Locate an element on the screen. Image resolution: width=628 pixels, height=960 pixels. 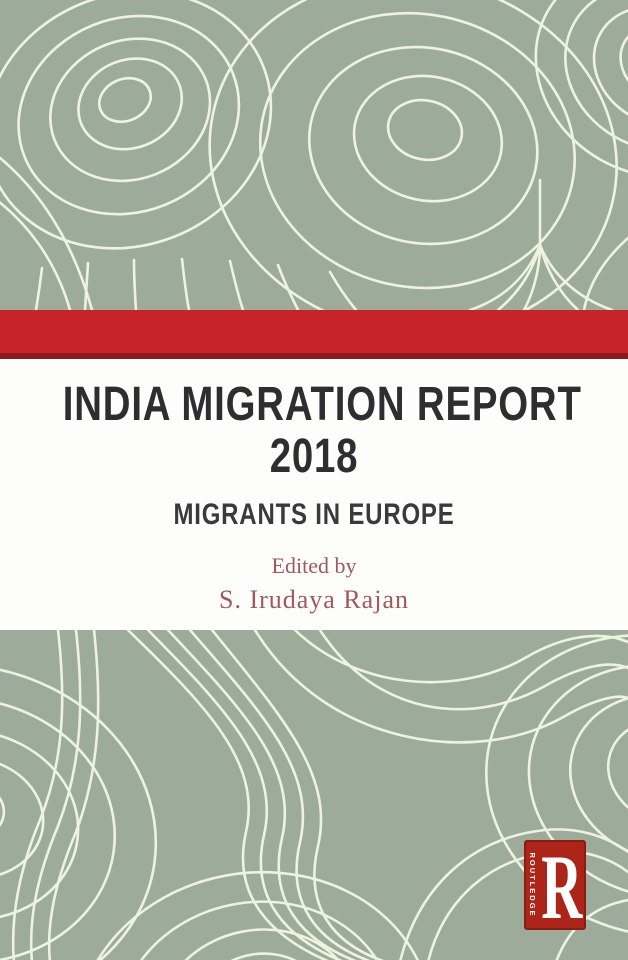
routledge-wordmark: ROUTLEDGE is located at coordinates (532, 885).